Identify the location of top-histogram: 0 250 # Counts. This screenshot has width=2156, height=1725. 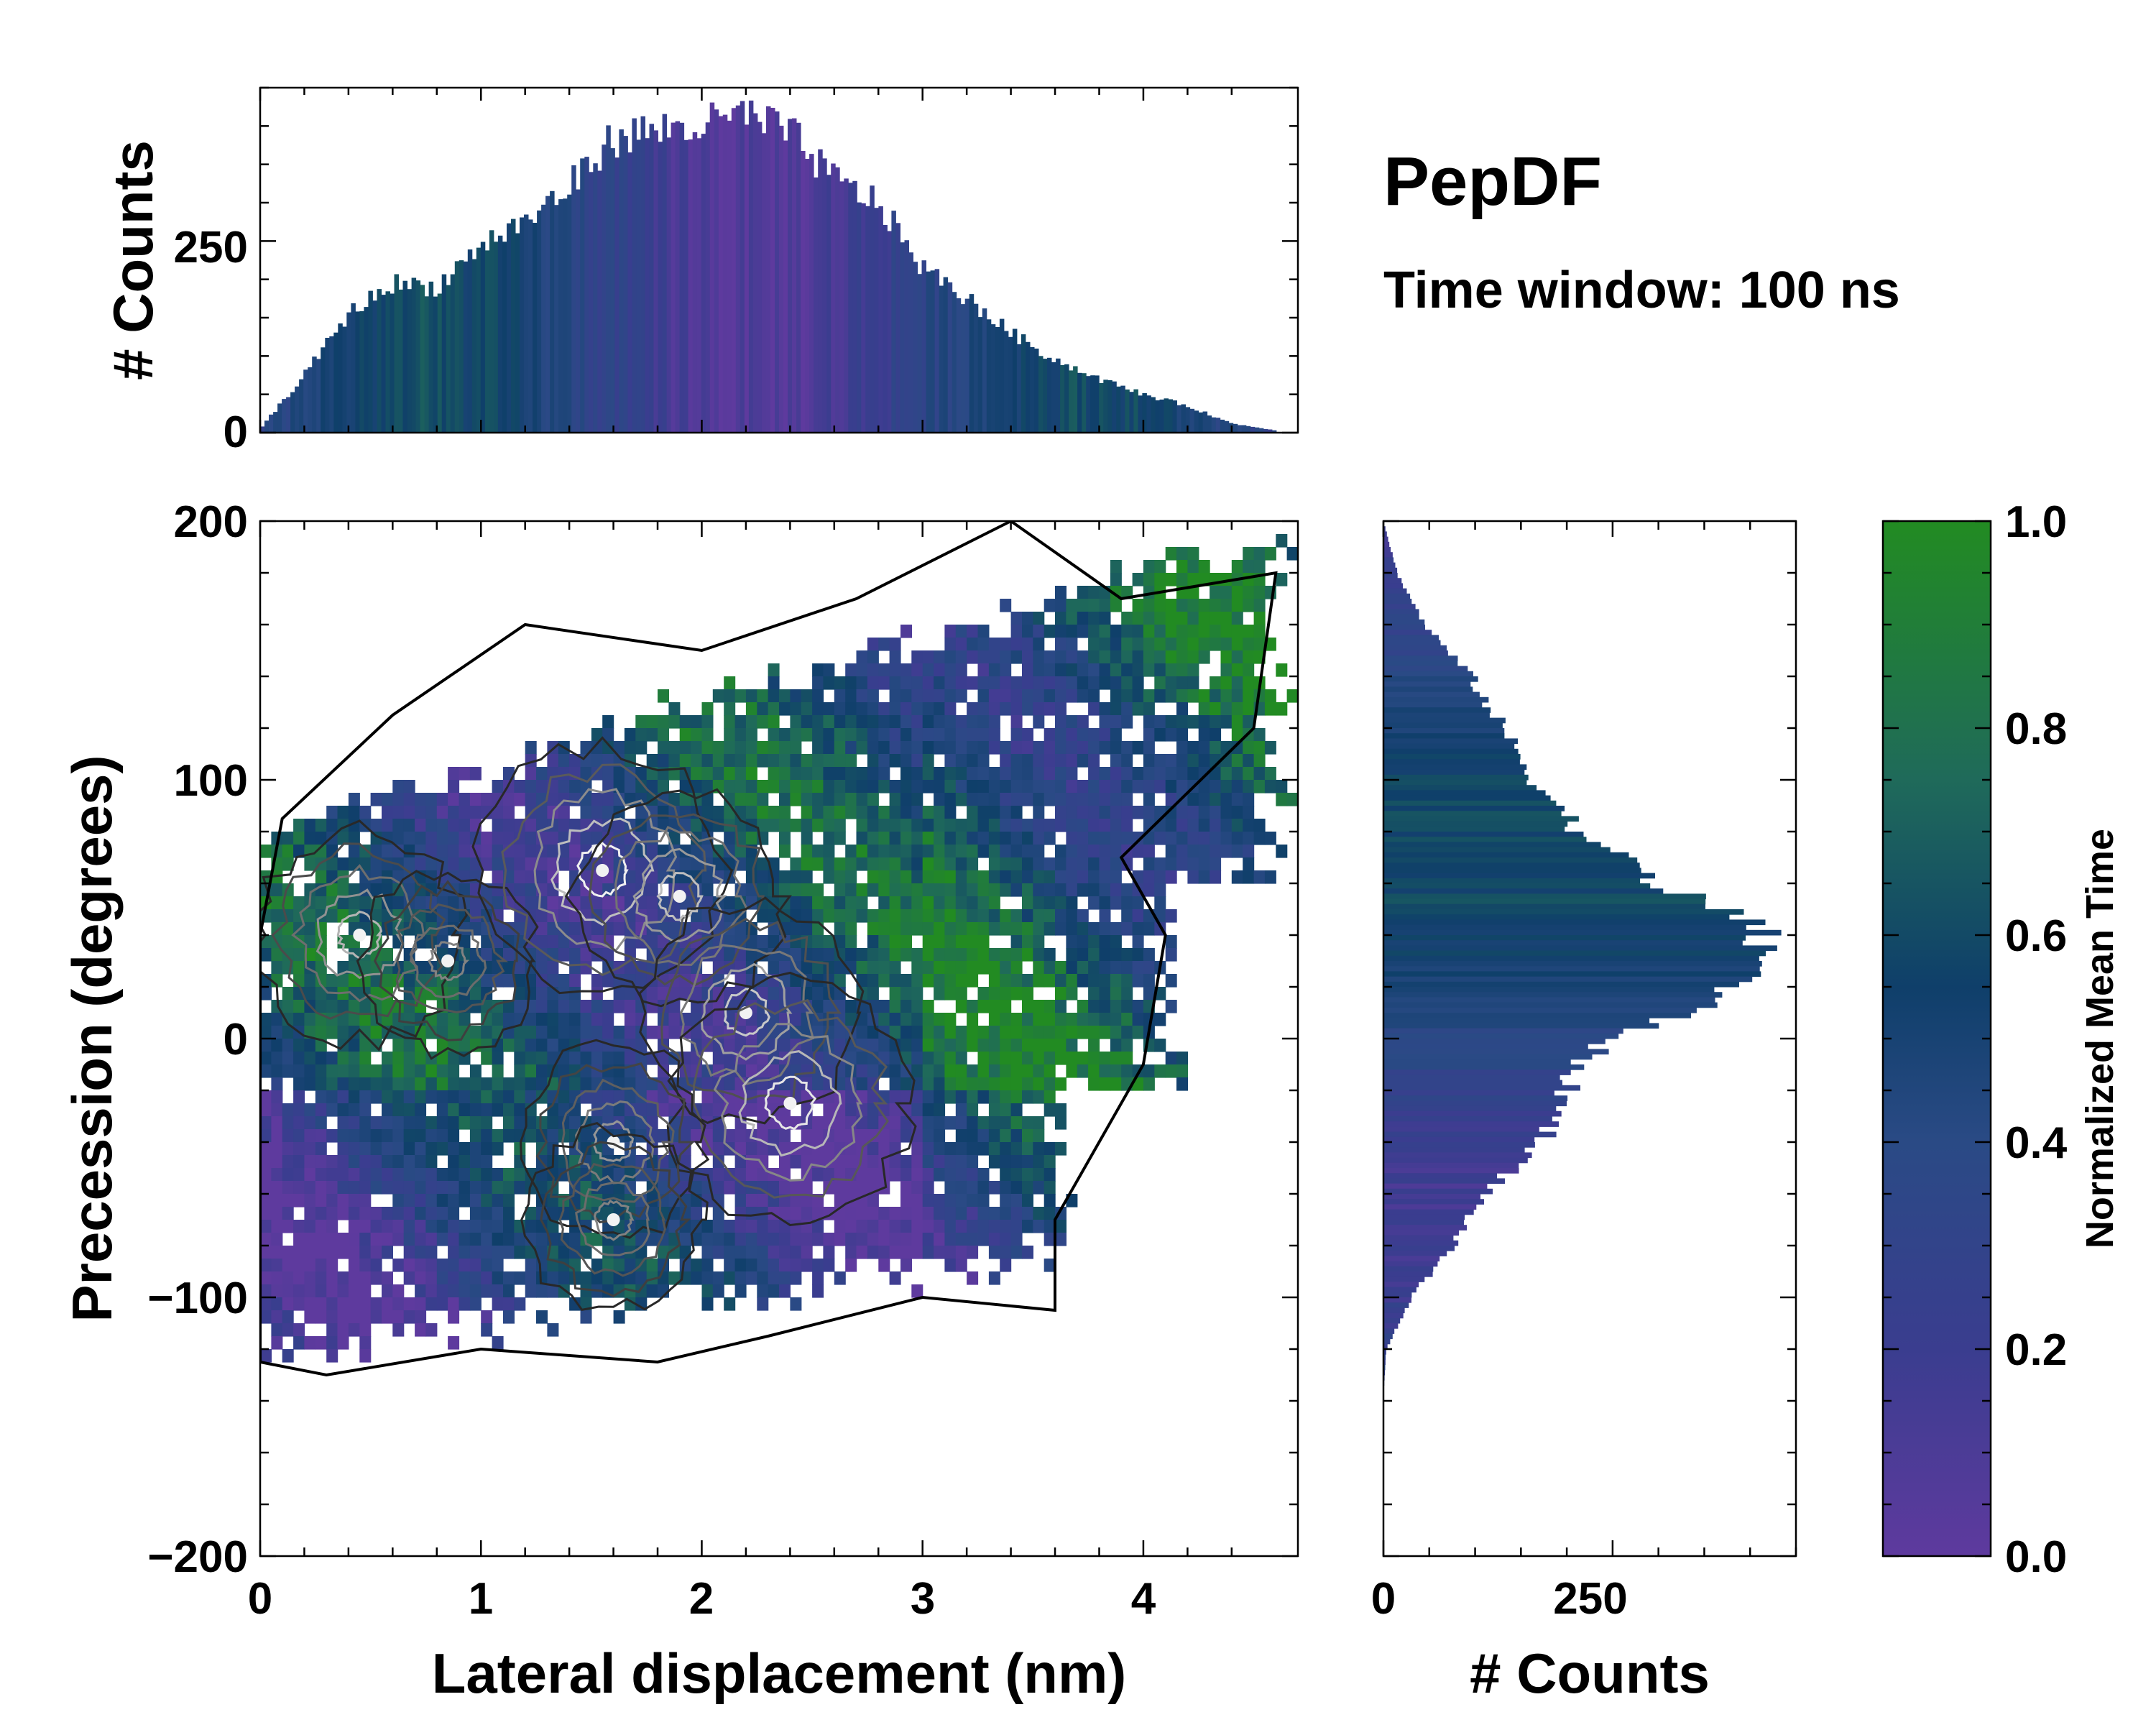
(700, 271).